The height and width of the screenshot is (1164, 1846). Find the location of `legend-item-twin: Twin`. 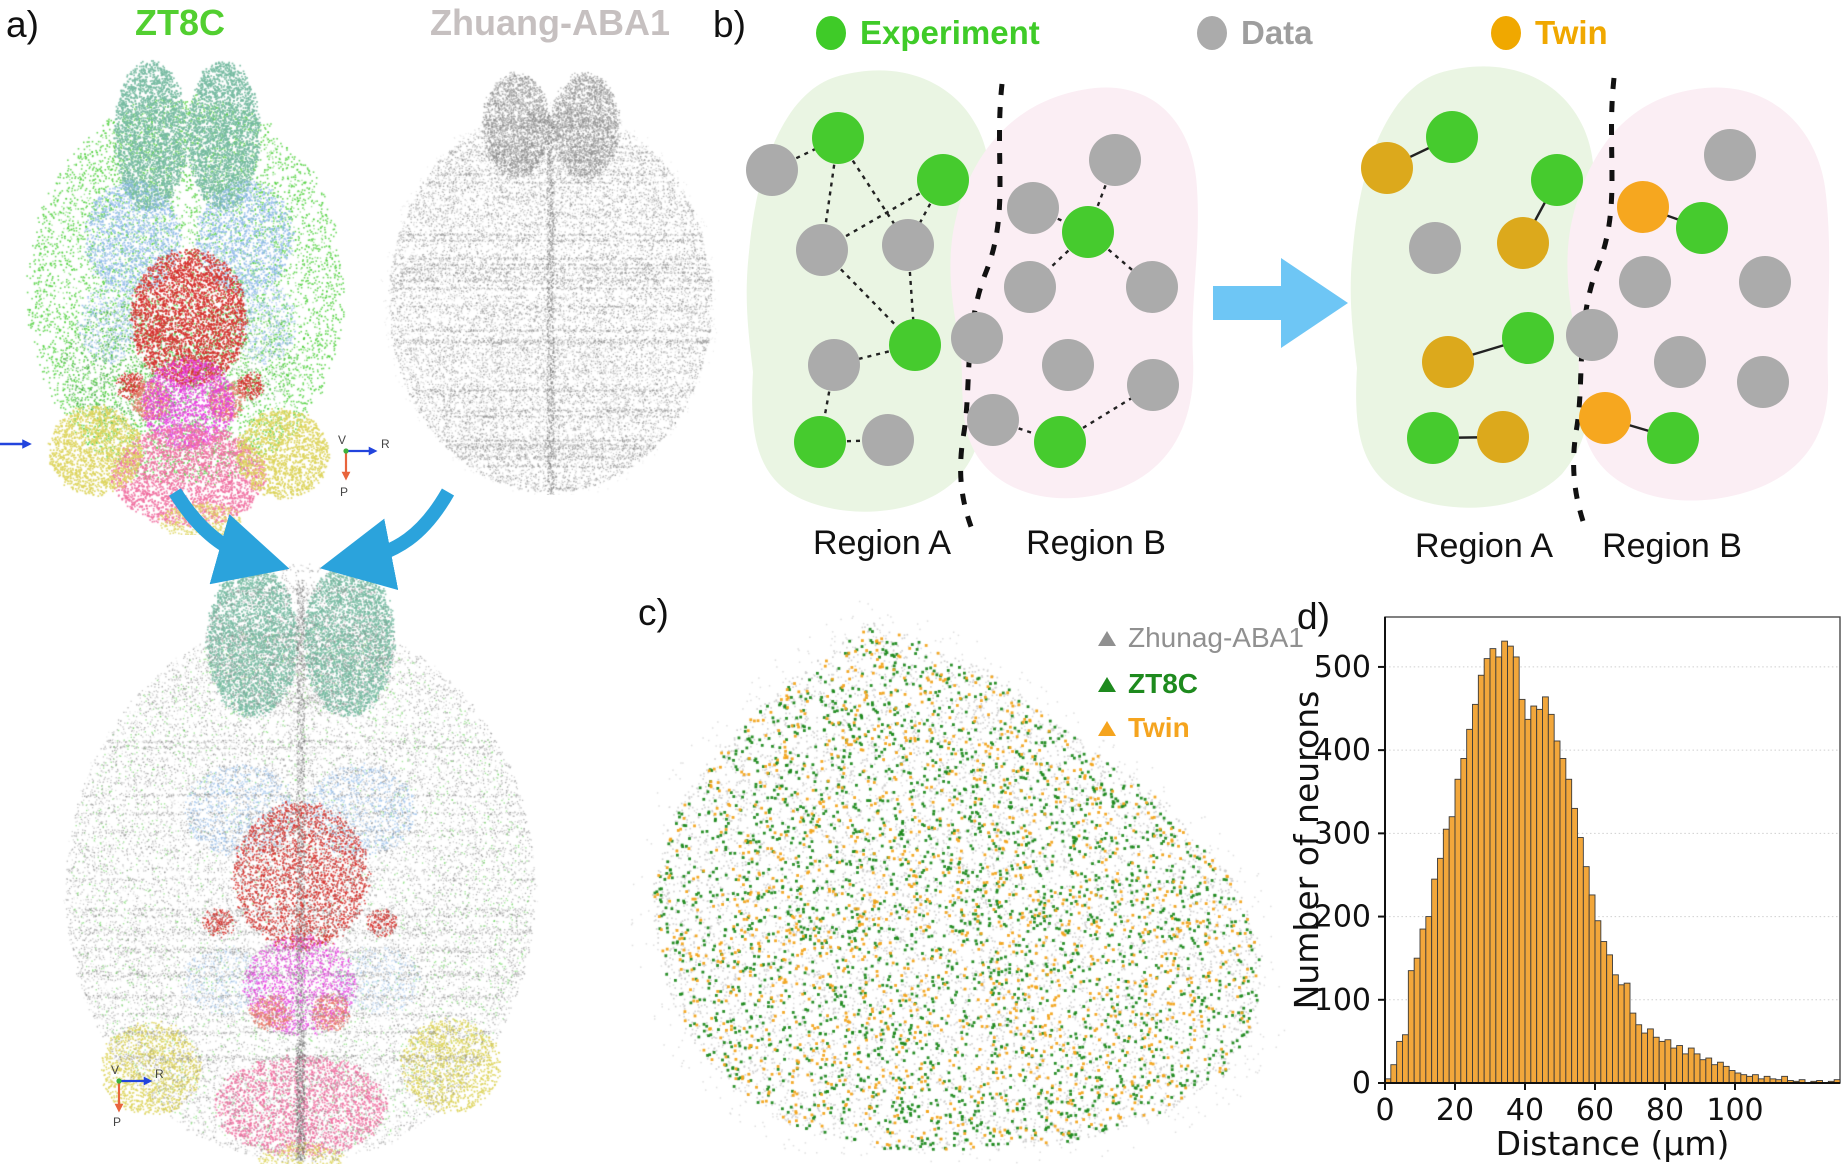

legend-item-twin: Twin is located at coordinates (1549, 33).